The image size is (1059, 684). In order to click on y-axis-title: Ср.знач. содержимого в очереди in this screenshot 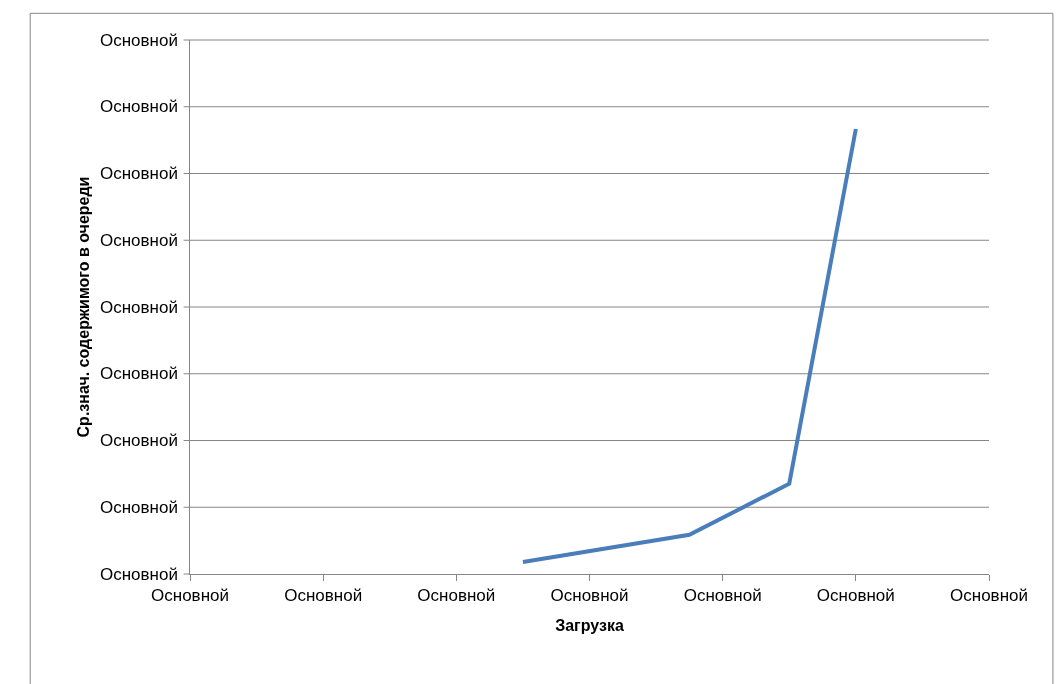, I will do `click(83, 307)`.